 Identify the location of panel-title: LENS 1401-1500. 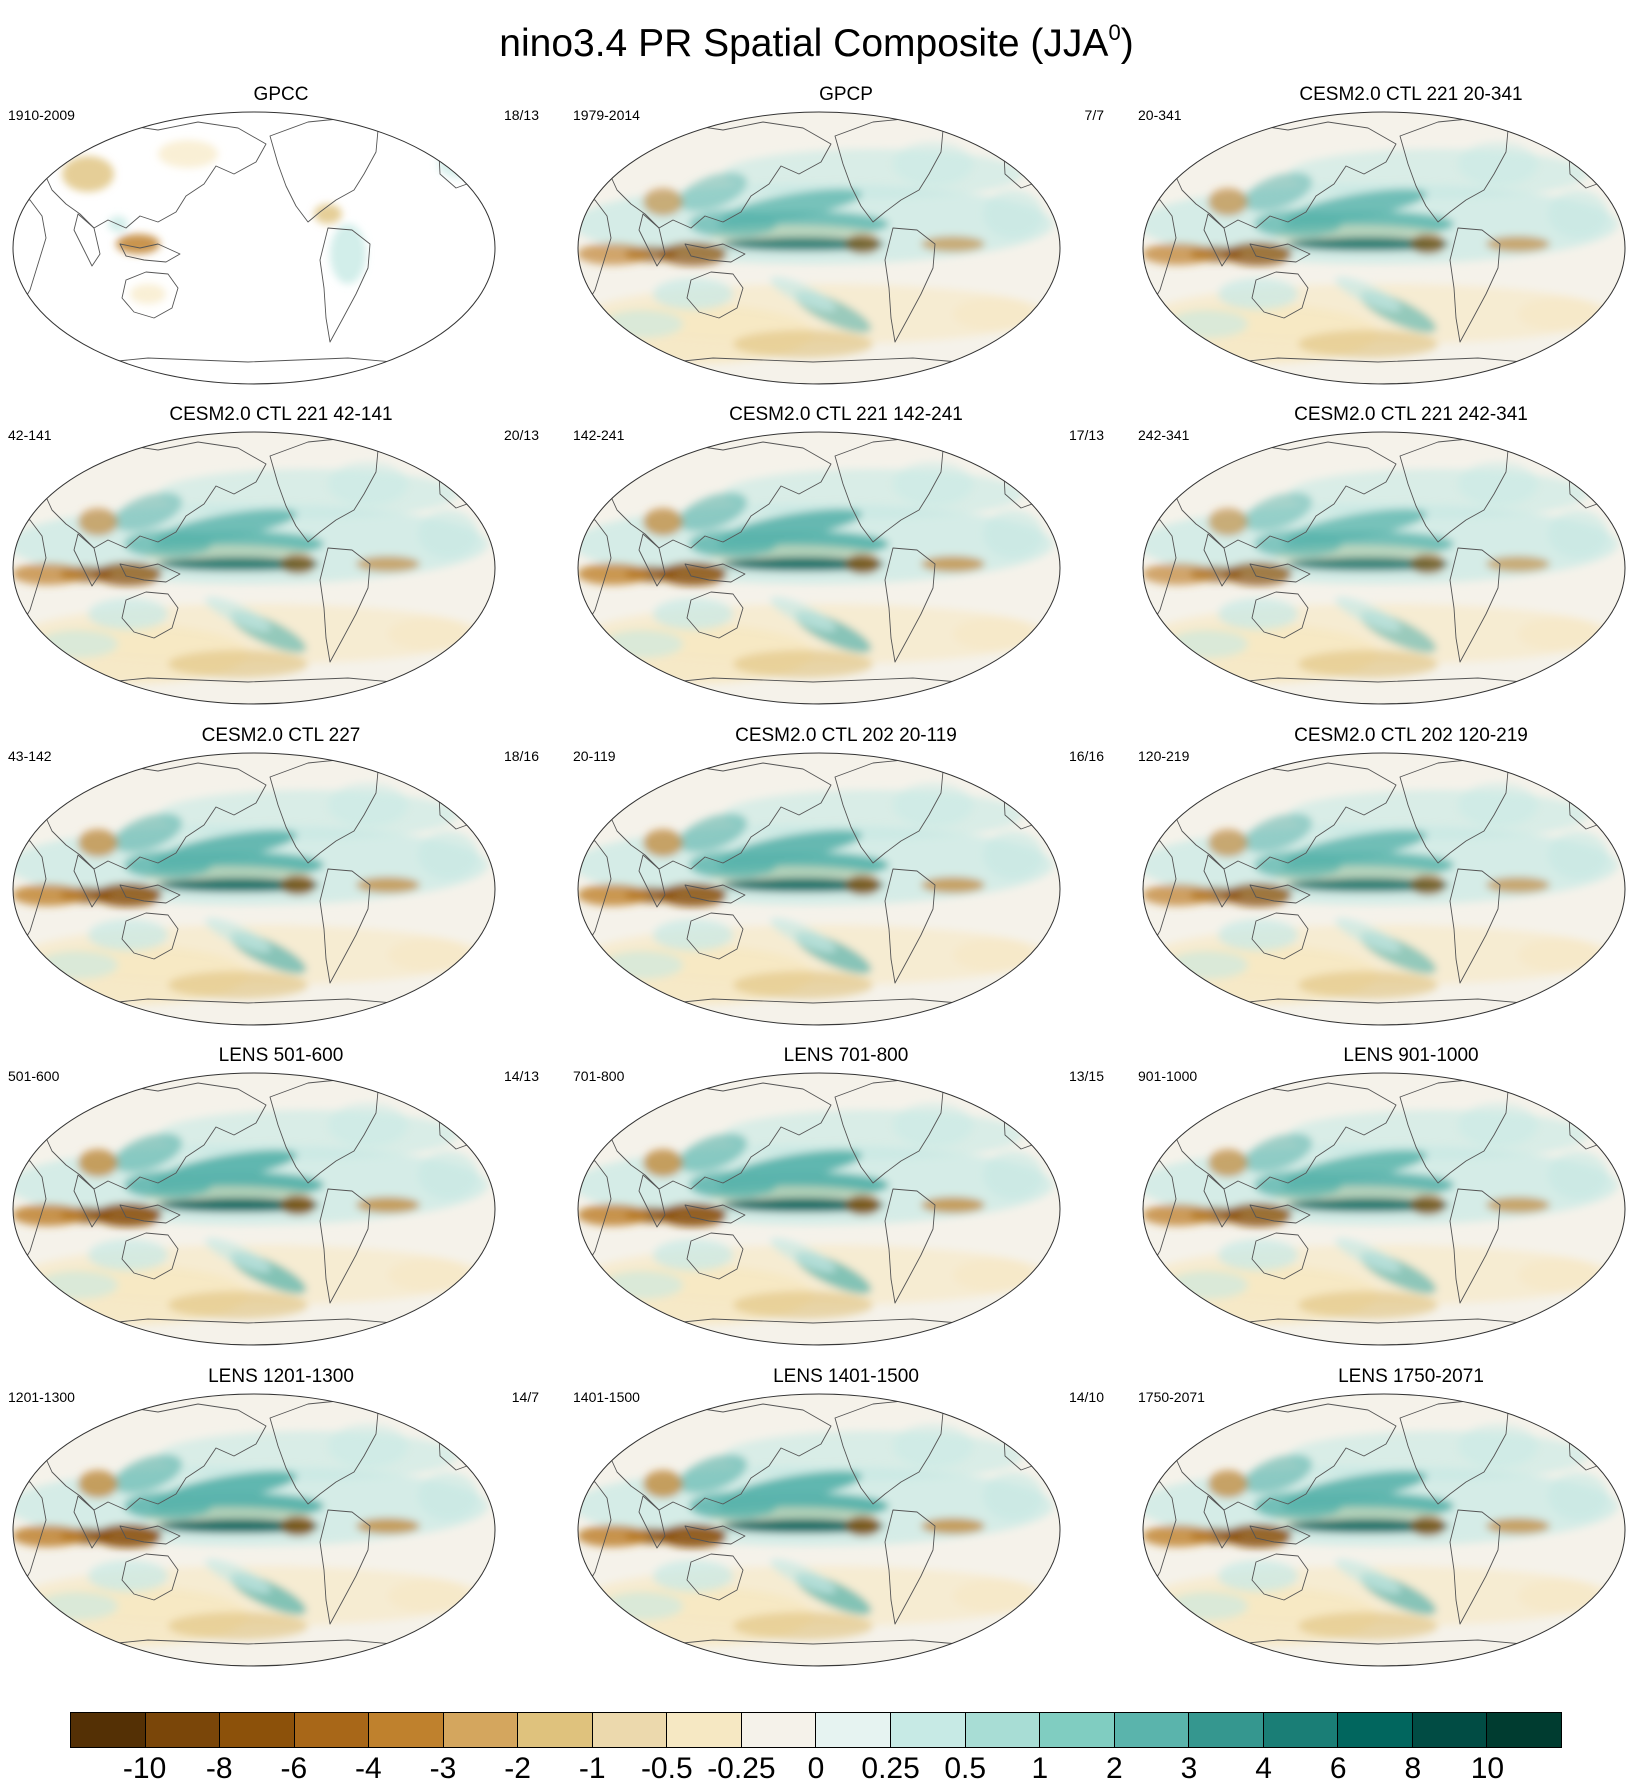
(846, 1376).